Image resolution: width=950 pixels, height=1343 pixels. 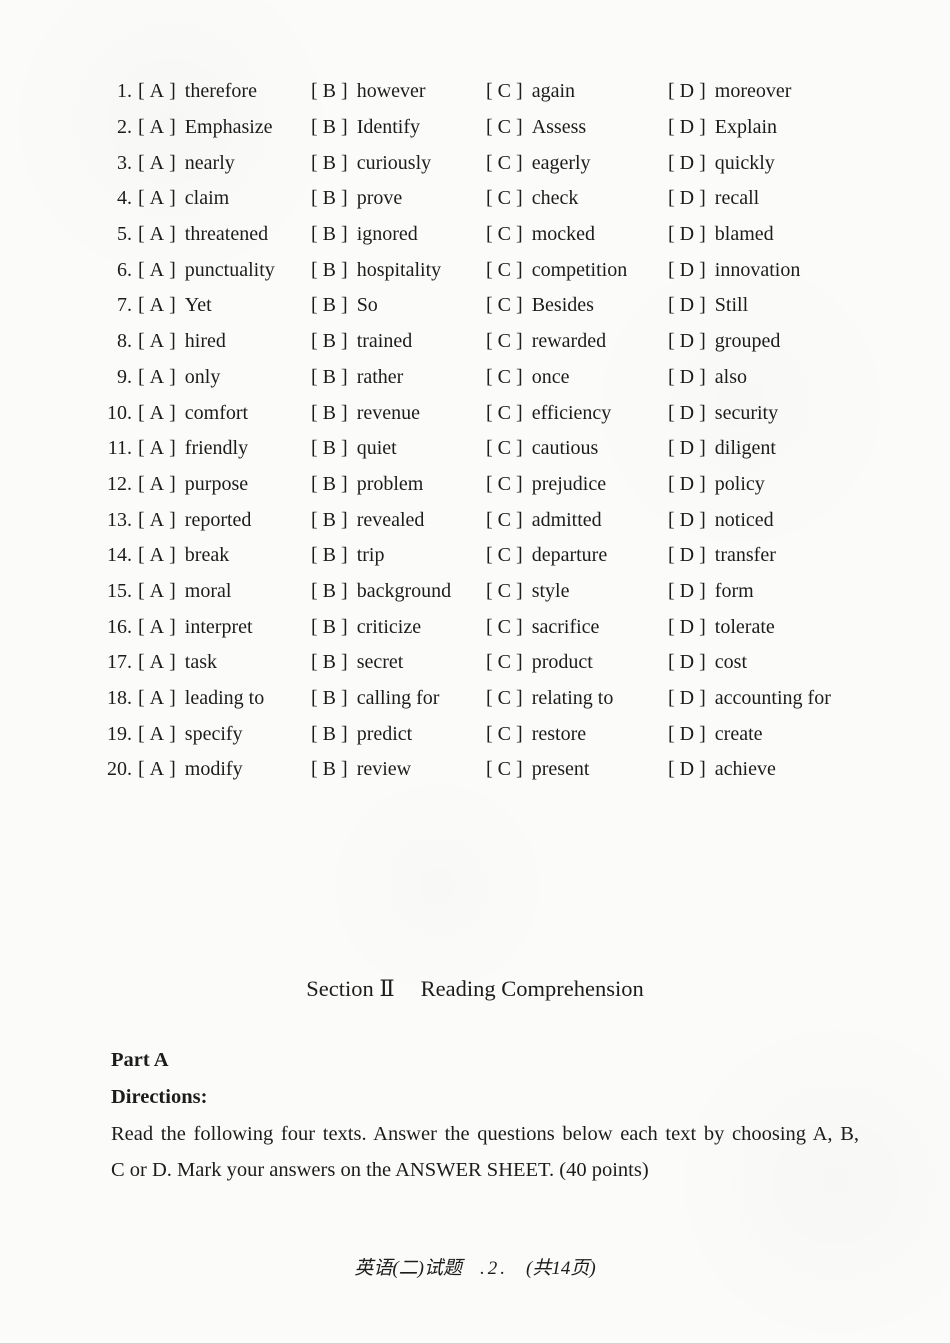 What do you see at coordinates (731, 662) in the screenshot?
I see `option-text: cost` at bounding box center [731, 662].